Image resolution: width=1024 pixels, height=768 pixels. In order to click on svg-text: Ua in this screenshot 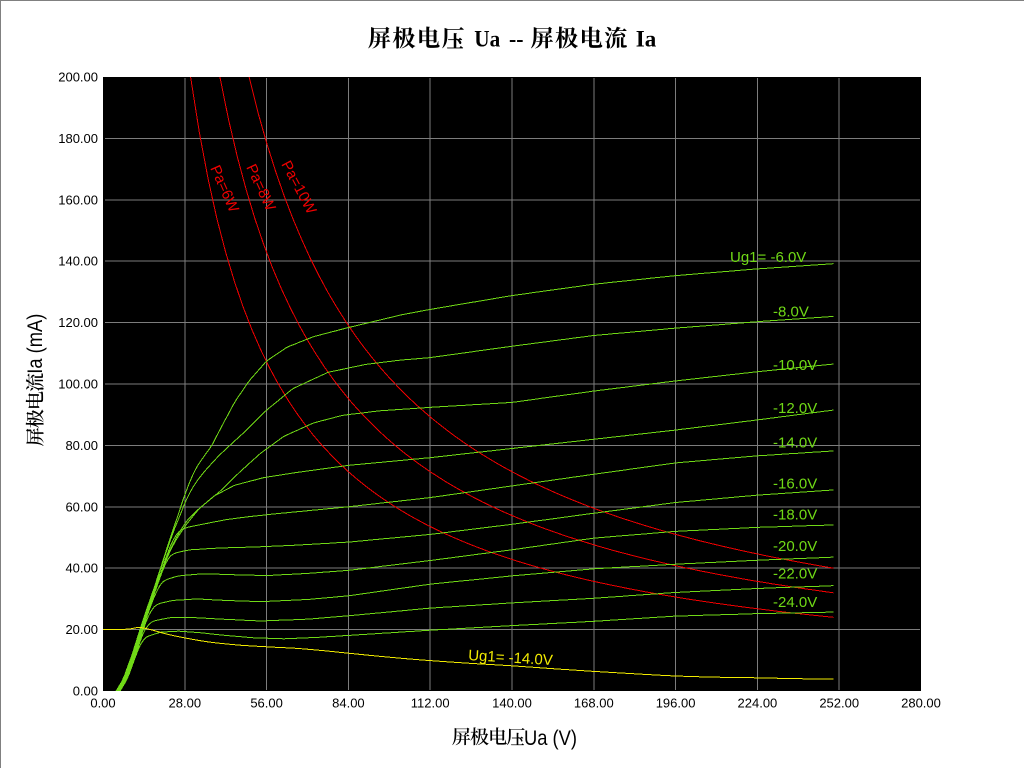, I will do `click(487, 38)`.